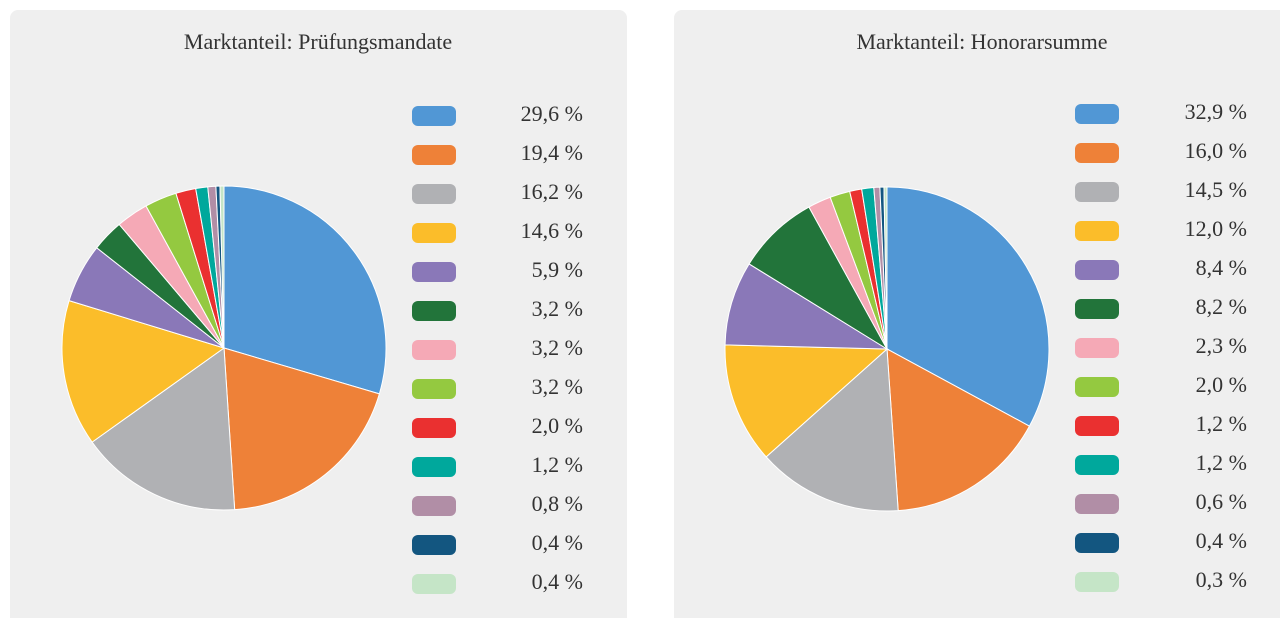  What do you see at coordinates (981, 41) in the screenshot?
I see `chart-title: Marktanteil: Honorarsumme` at bounding box center [981, 41].